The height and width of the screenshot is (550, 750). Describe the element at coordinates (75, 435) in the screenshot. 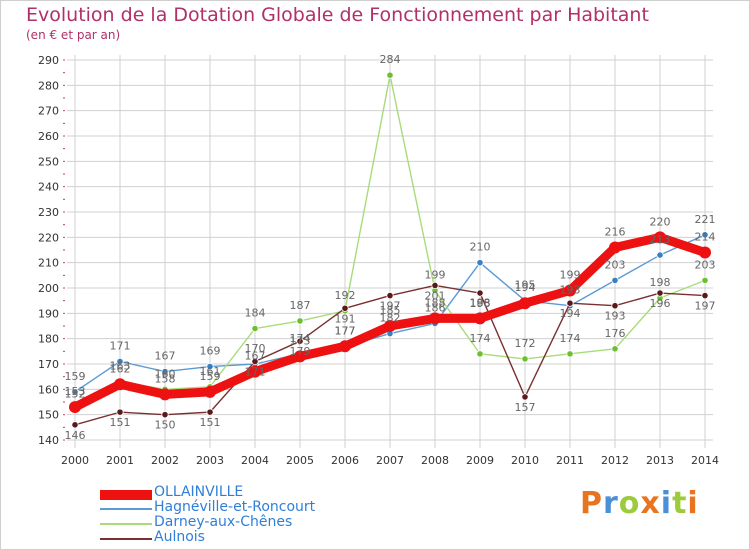

I see `data-label-aulnois: 146` at that location.